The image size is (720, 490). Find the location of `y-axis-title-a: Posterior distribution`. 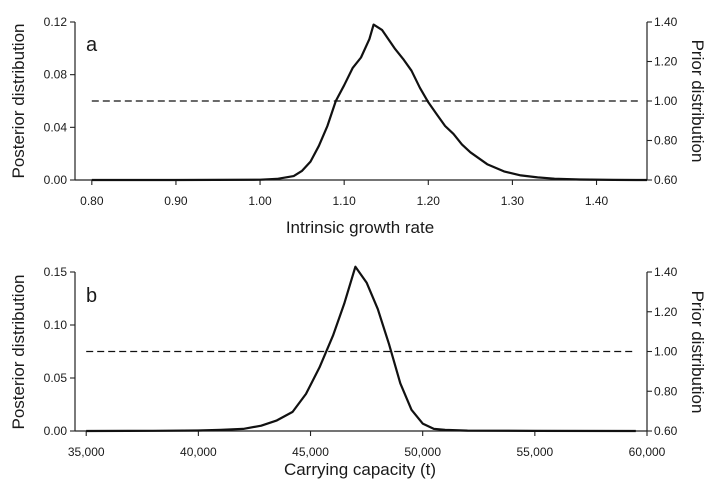

y-axis-title-a: Posterior distribution is located at coordinates (18, 101).